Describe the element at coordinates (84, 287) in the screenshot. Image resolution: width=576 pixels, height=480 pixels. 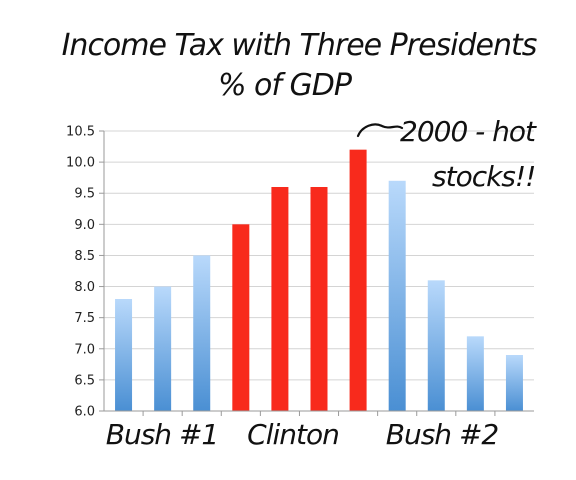
I see `y-tick-label: 8.0` at that location.